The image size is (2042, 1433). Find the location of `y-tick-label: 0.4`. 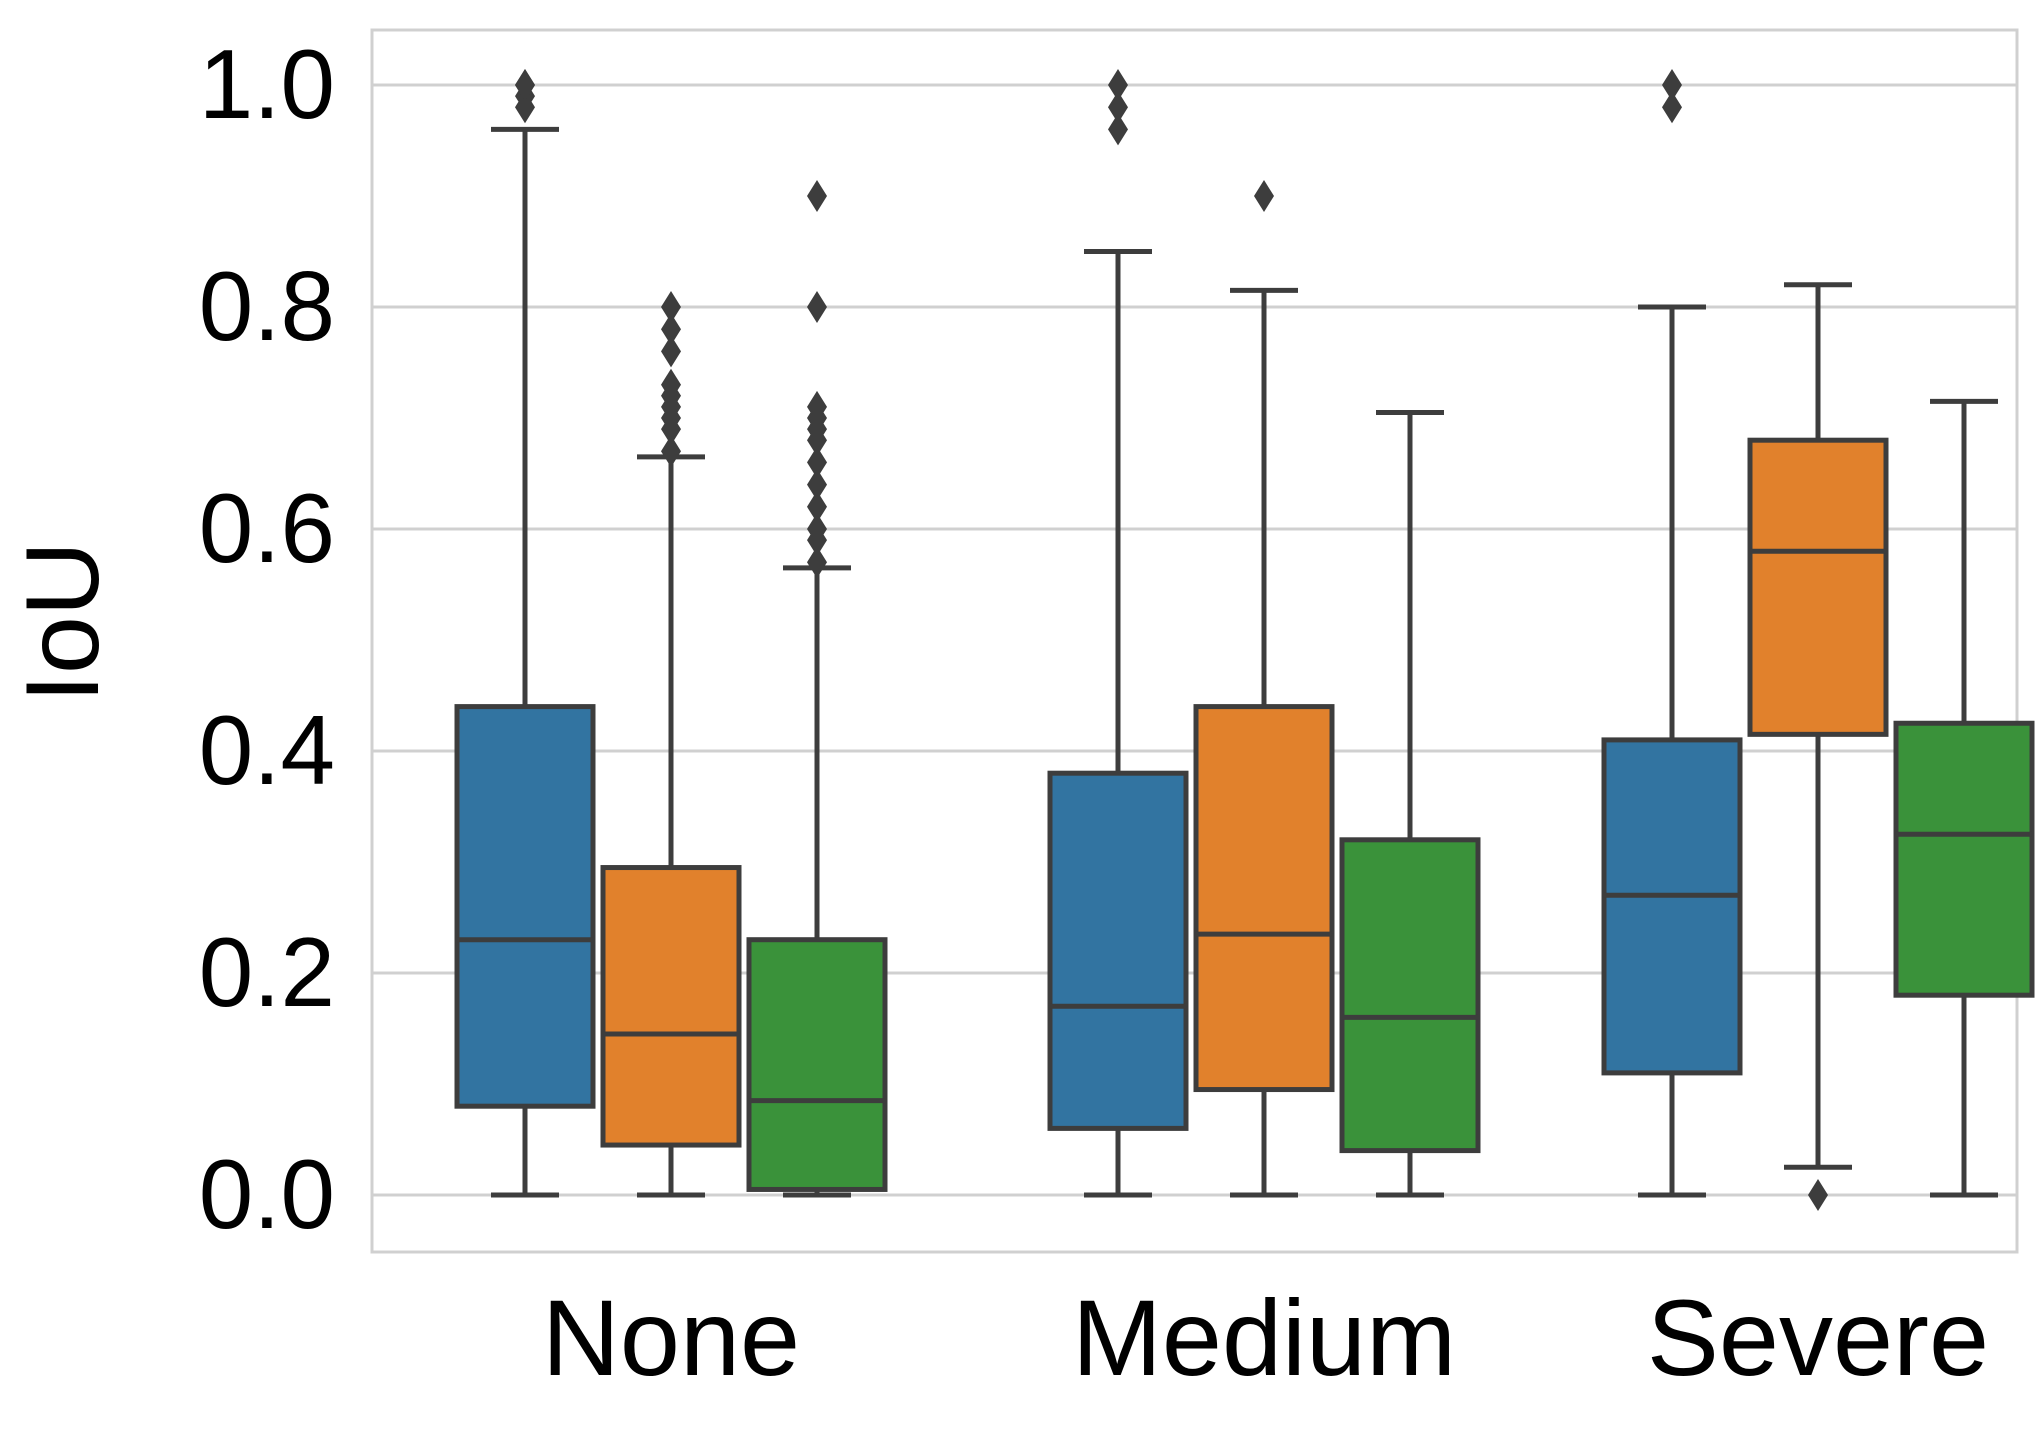

y-tick-label: 0.4 is located at coordinates (267, 750).